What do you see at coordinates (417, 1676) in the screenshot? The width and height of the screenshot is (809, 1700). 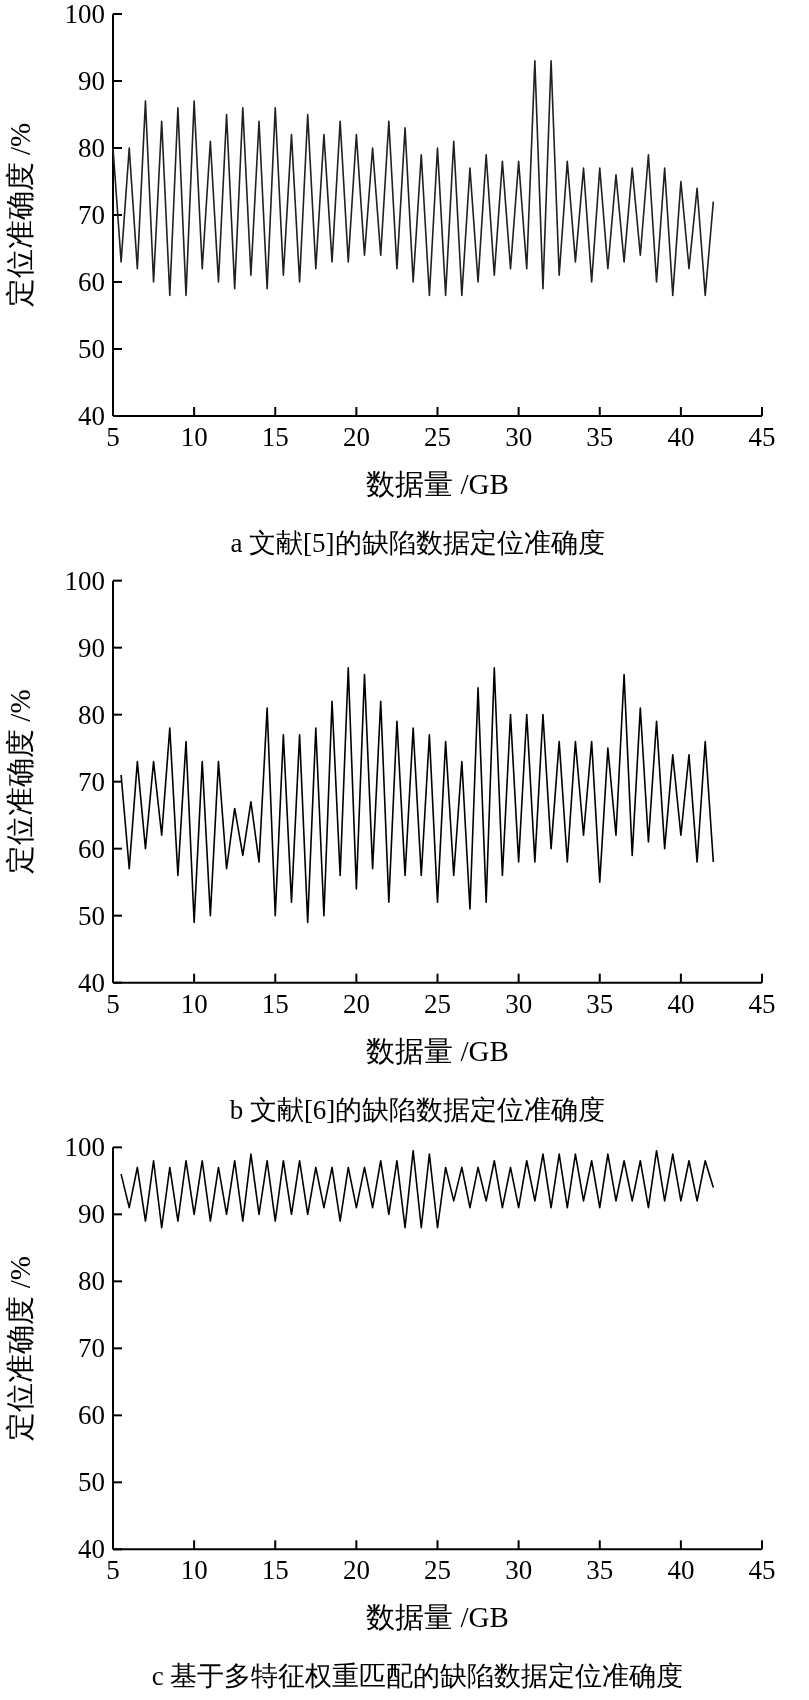 I see `text: c 基于多特征权重匹配的缺陷数据定位准确度` at bounding box center [417, 1676].